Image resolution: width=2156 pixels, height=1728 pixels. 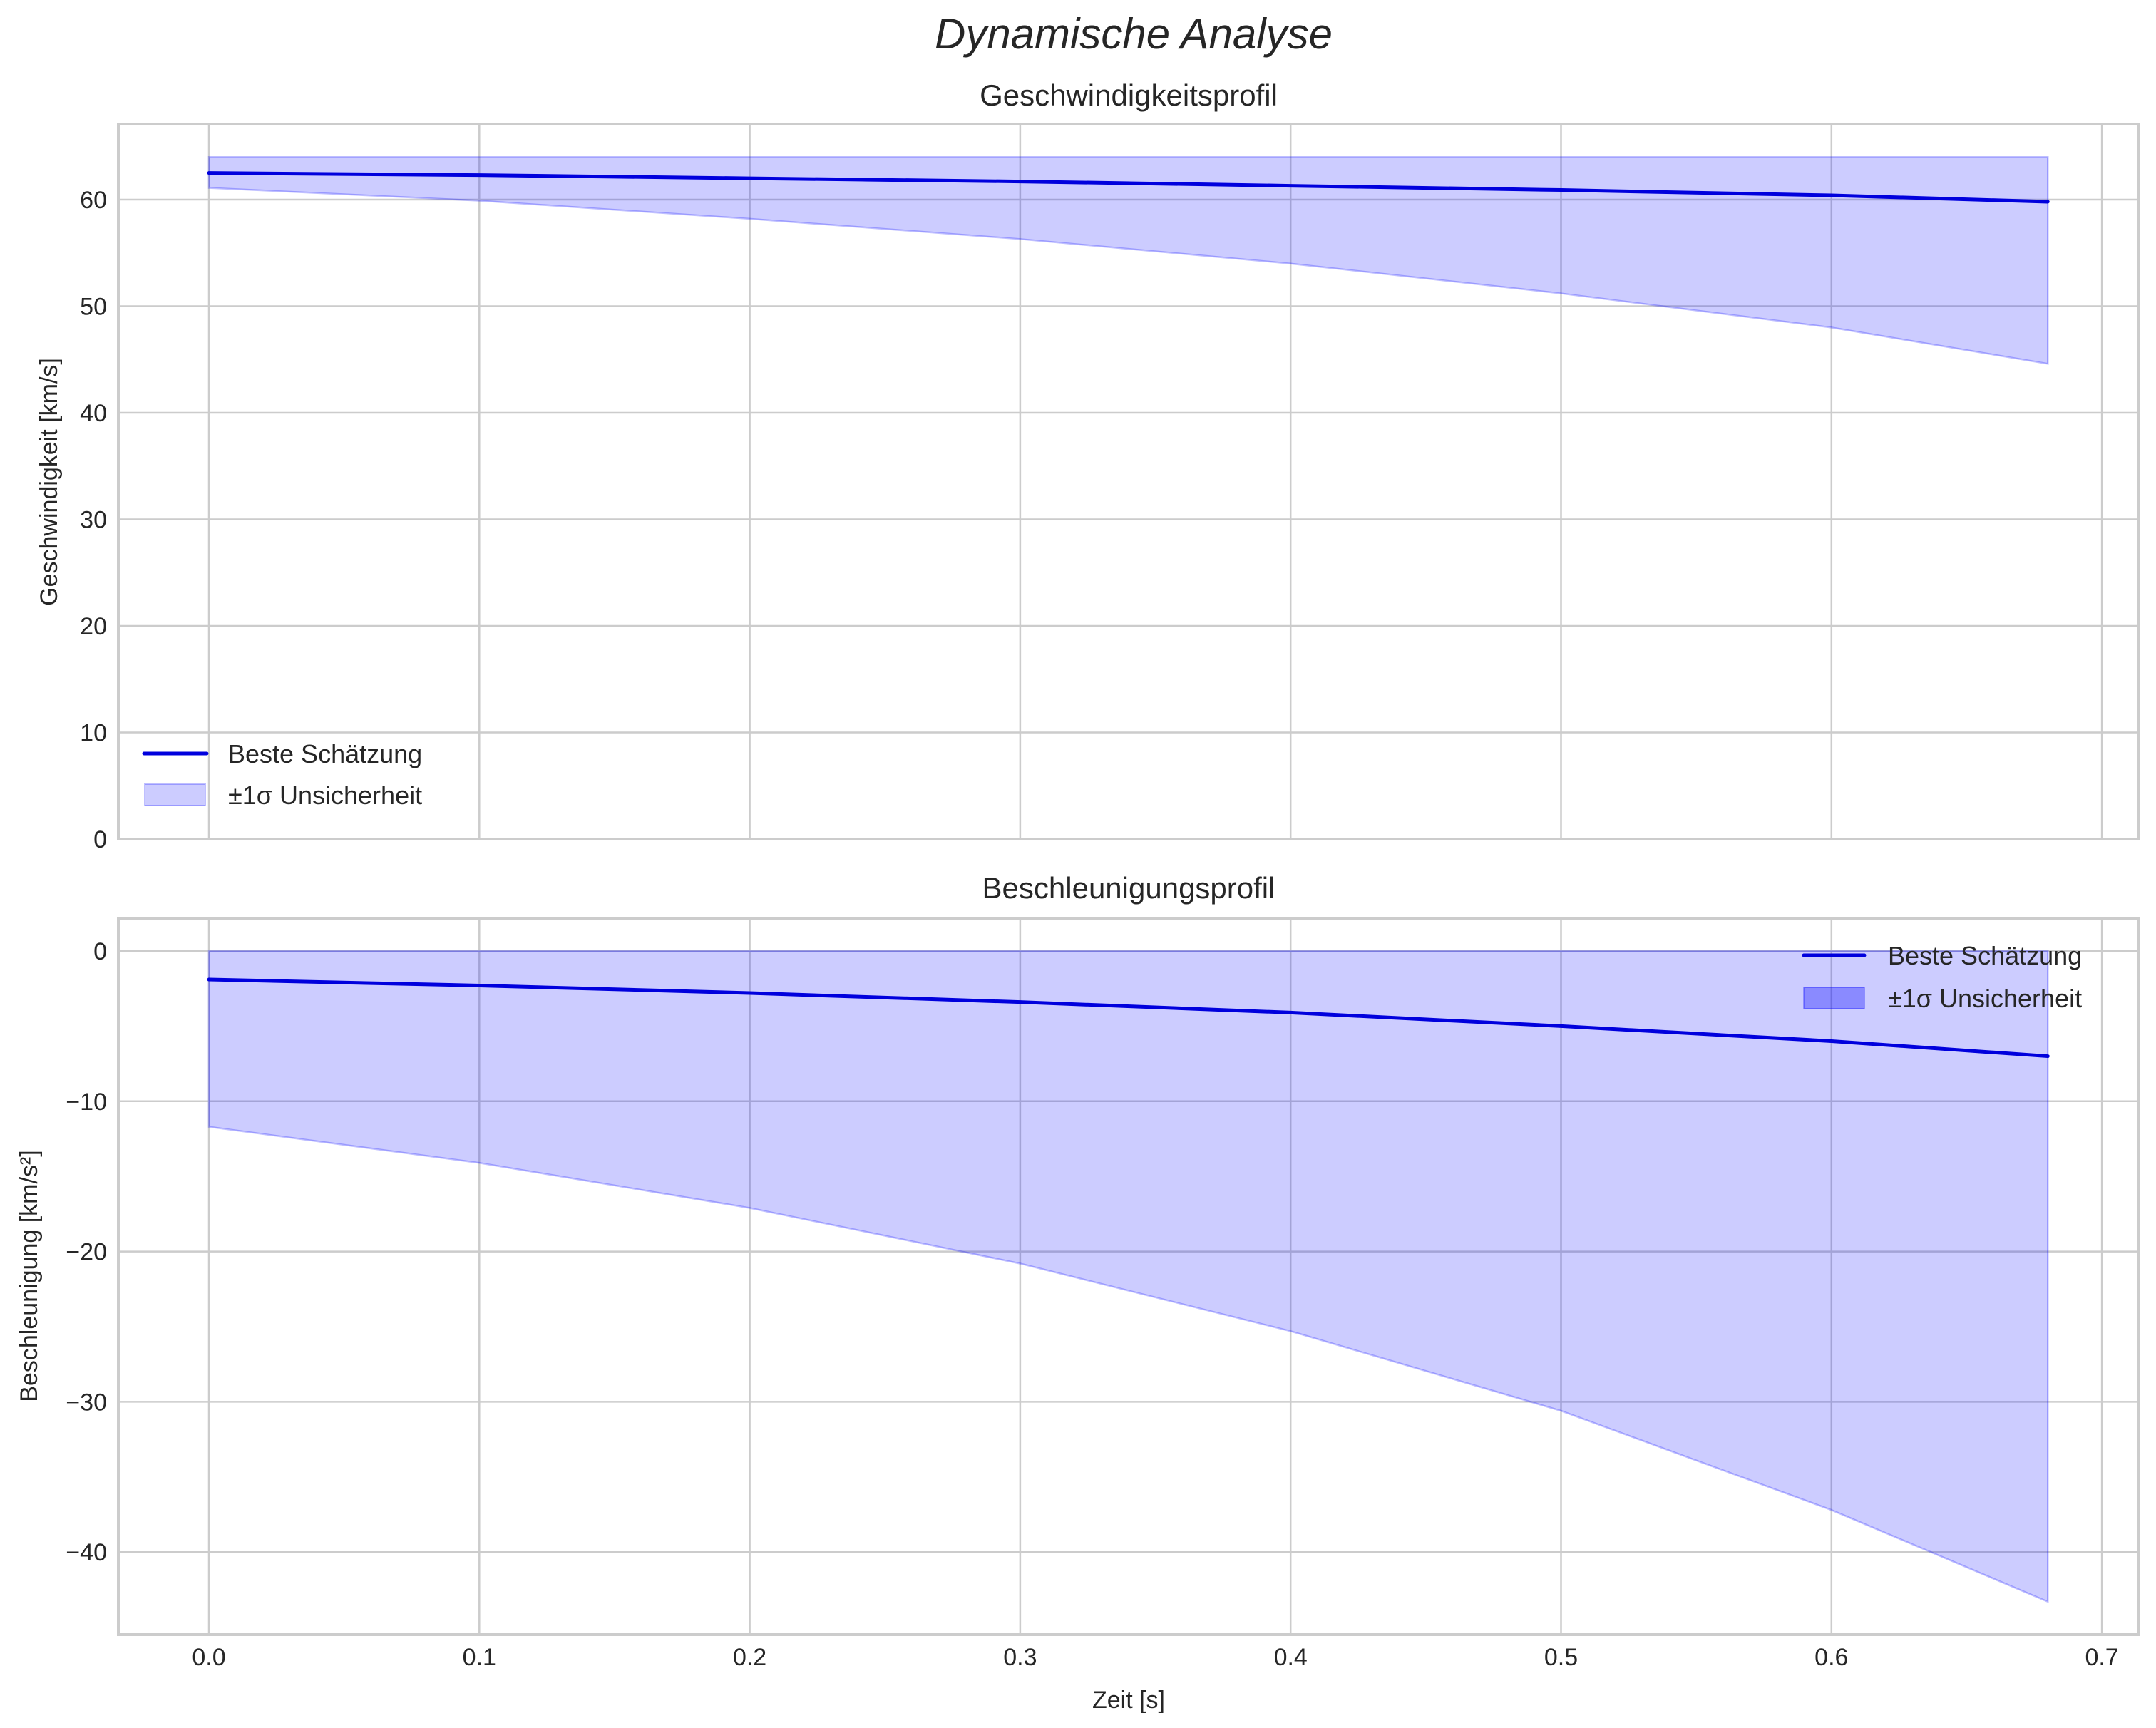 I want to click on y-tick-label: 40, so click(x=93, y=413).